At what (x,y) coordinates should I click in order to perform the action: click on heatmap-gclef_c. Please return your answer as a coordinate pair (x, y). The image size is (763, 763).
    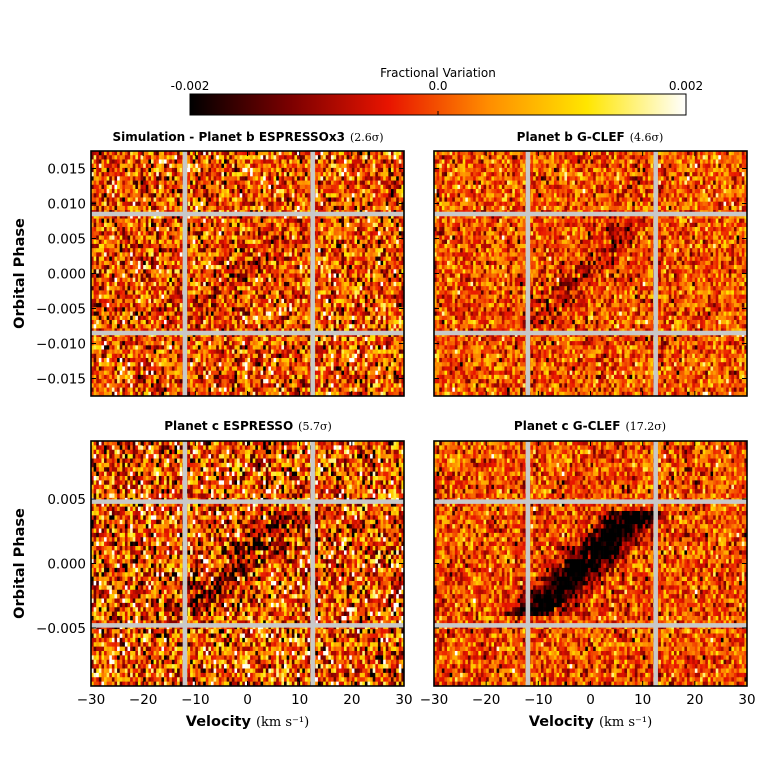
    Looking at the image, I should click on (590, 563).